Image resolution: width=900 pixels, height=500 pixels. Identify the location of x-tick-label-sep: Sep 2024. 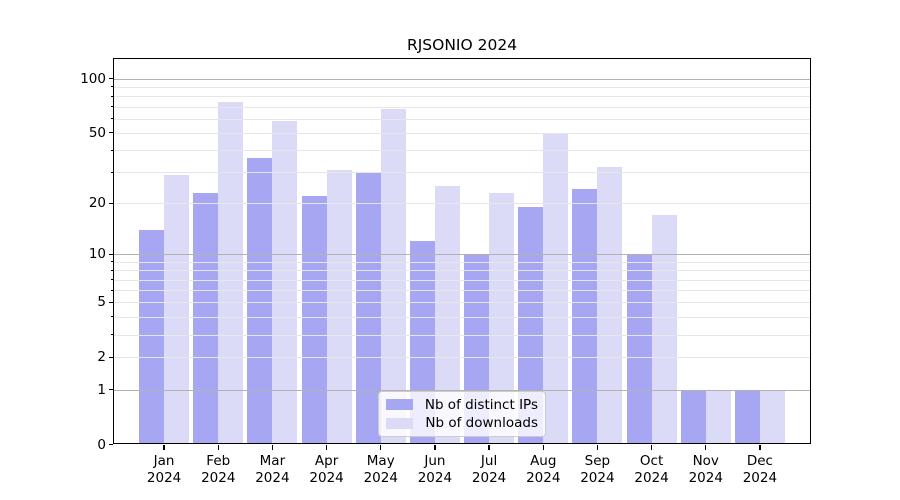
(597, 470).